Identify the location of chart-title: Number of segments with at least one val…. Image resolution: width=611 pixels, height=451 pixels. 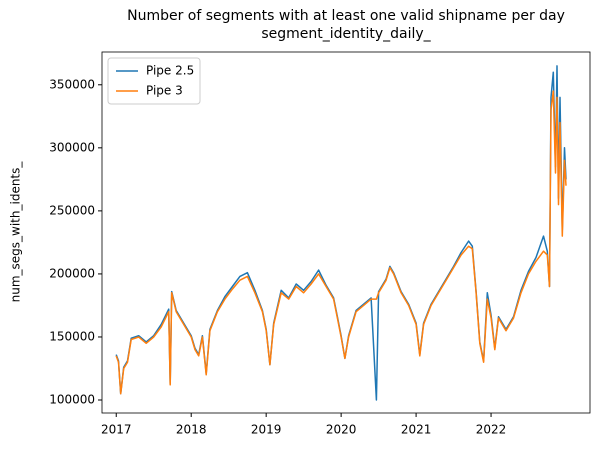
(346, 16).